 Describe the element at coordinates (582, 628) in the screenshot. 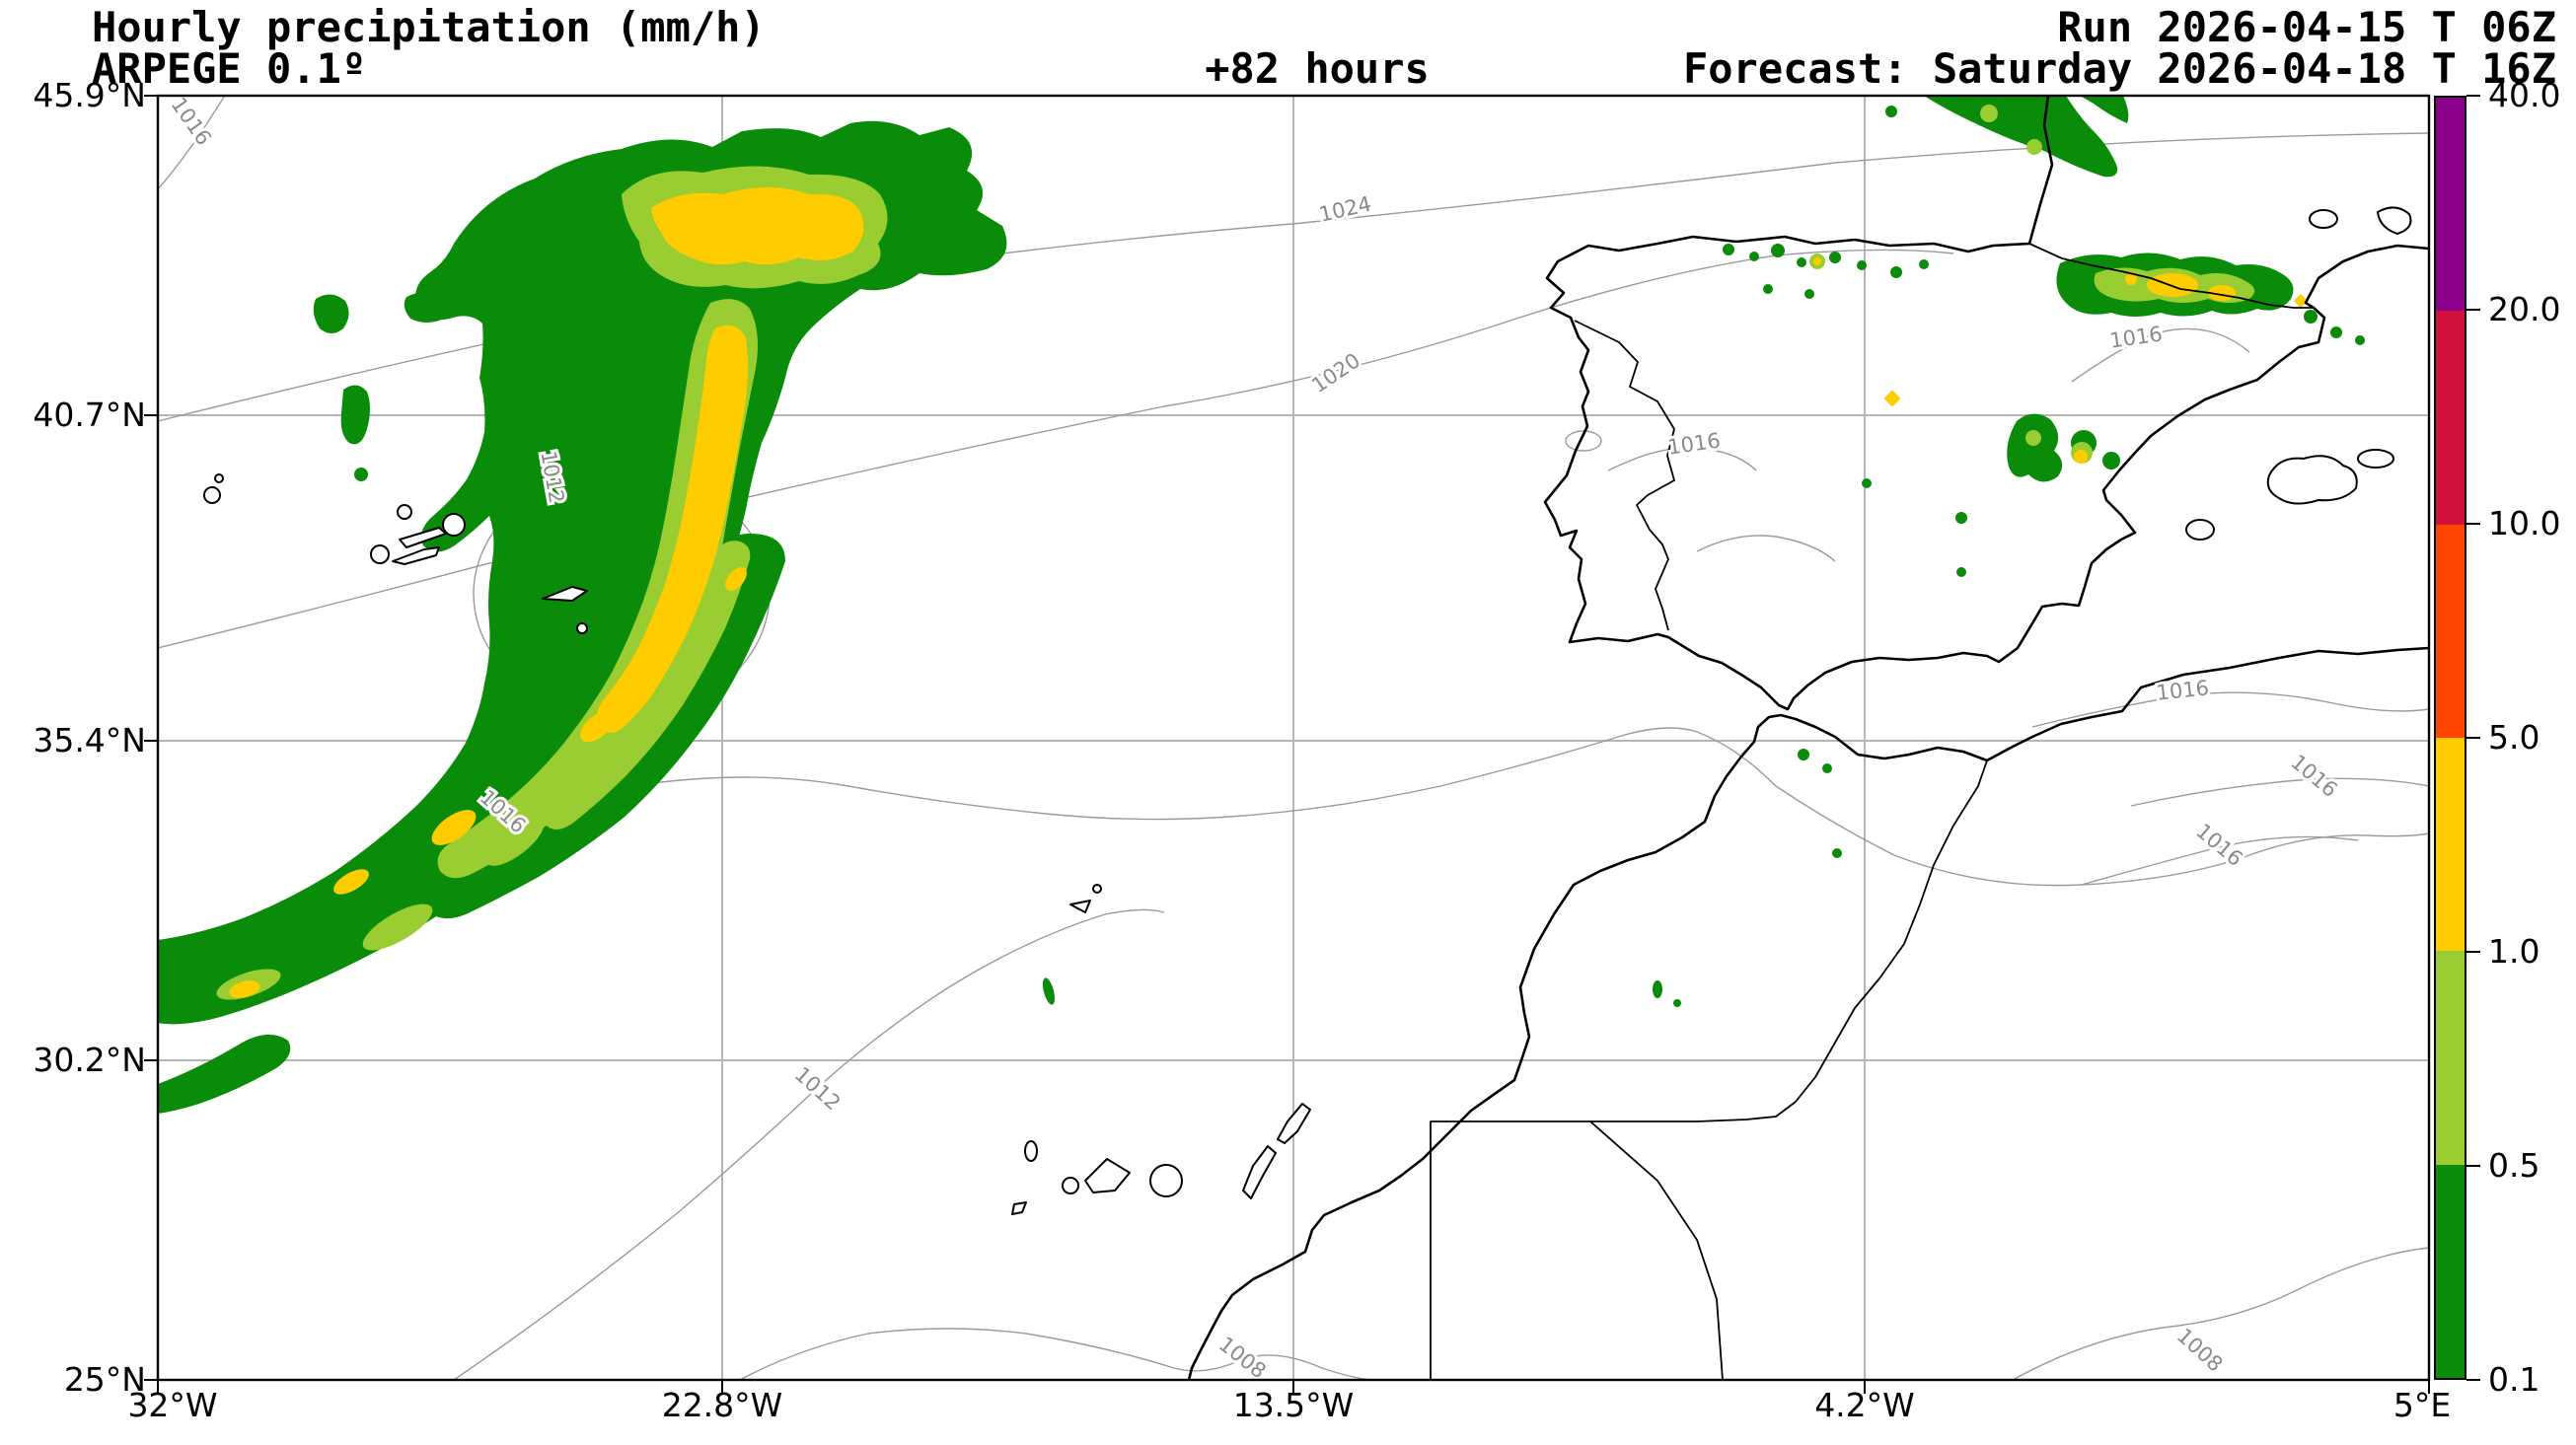

I see `azores-santa-maria` at that location.